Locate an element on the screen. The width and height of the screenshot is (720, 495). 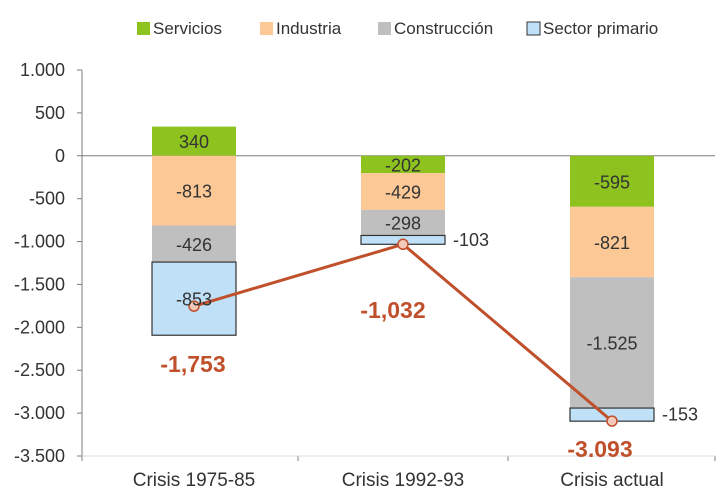
data-label-servicios: -202 is located at coordinates (403, 165).